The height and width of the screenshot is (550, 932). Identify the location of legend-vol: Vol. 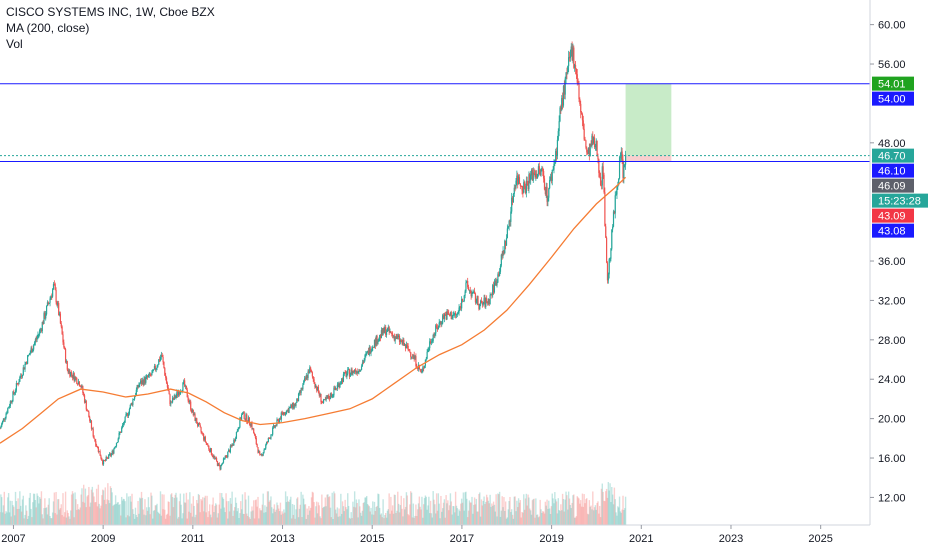
(14, 44).